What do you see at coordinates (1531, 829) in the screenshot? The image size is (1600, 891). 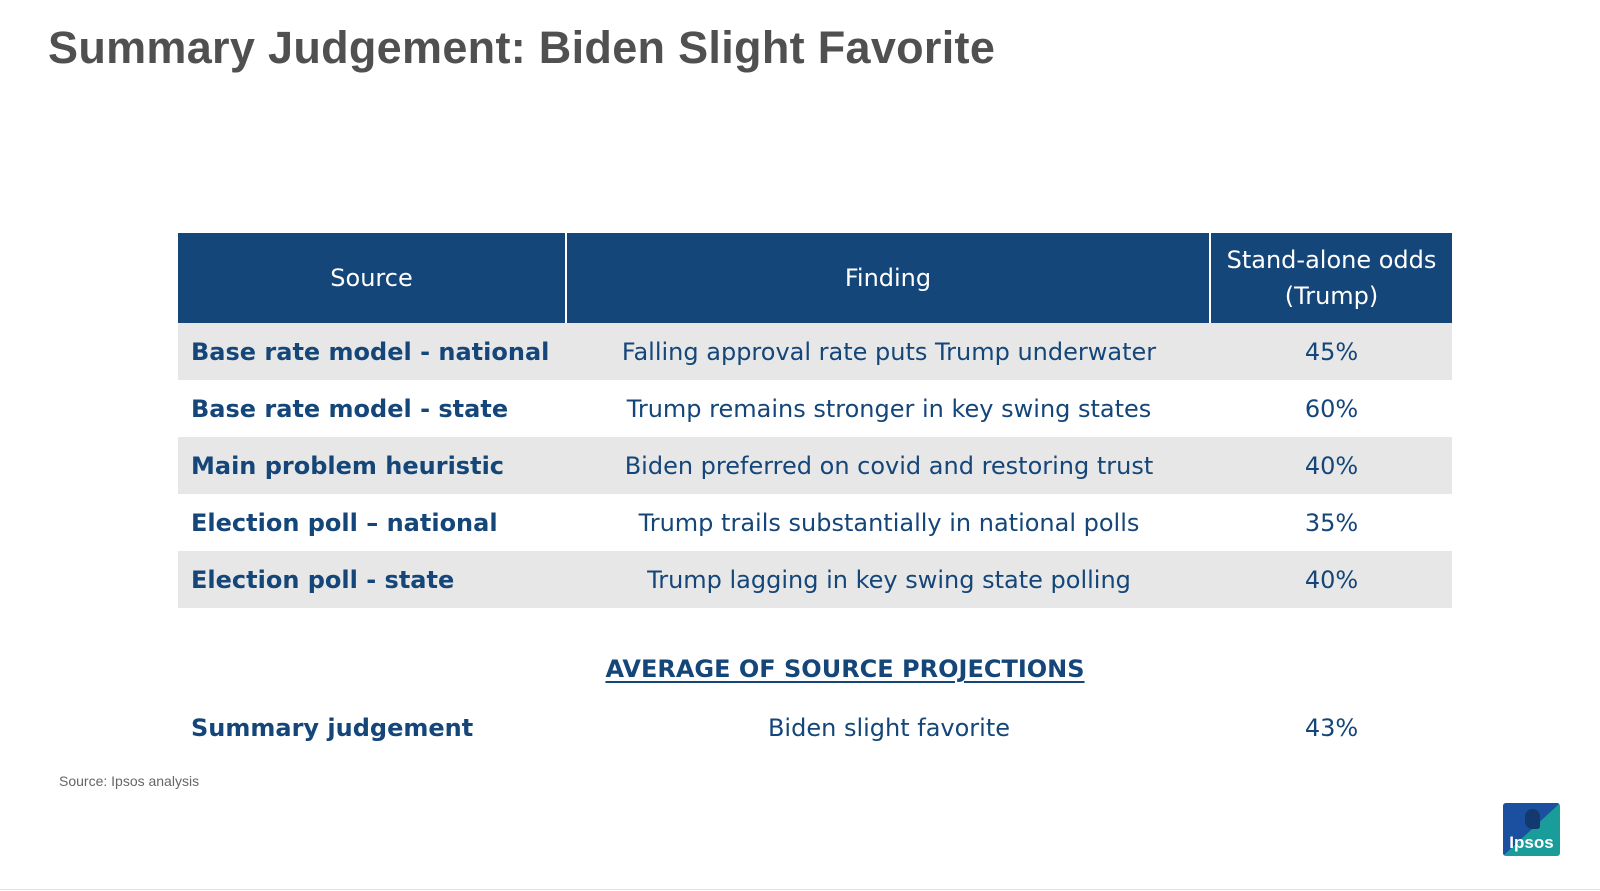 I see `ipsos-logo: Ipsos` at bounding box center [1531, 829].